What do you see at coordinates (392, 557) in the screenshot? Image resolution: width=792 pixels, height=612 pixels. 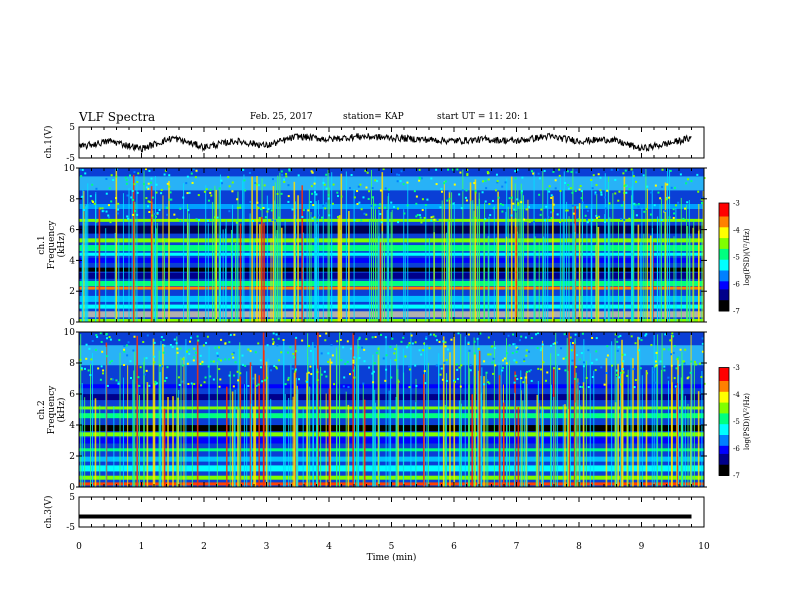 I see `x-axis-label: Time (min)` at bounding box center [392, 557].